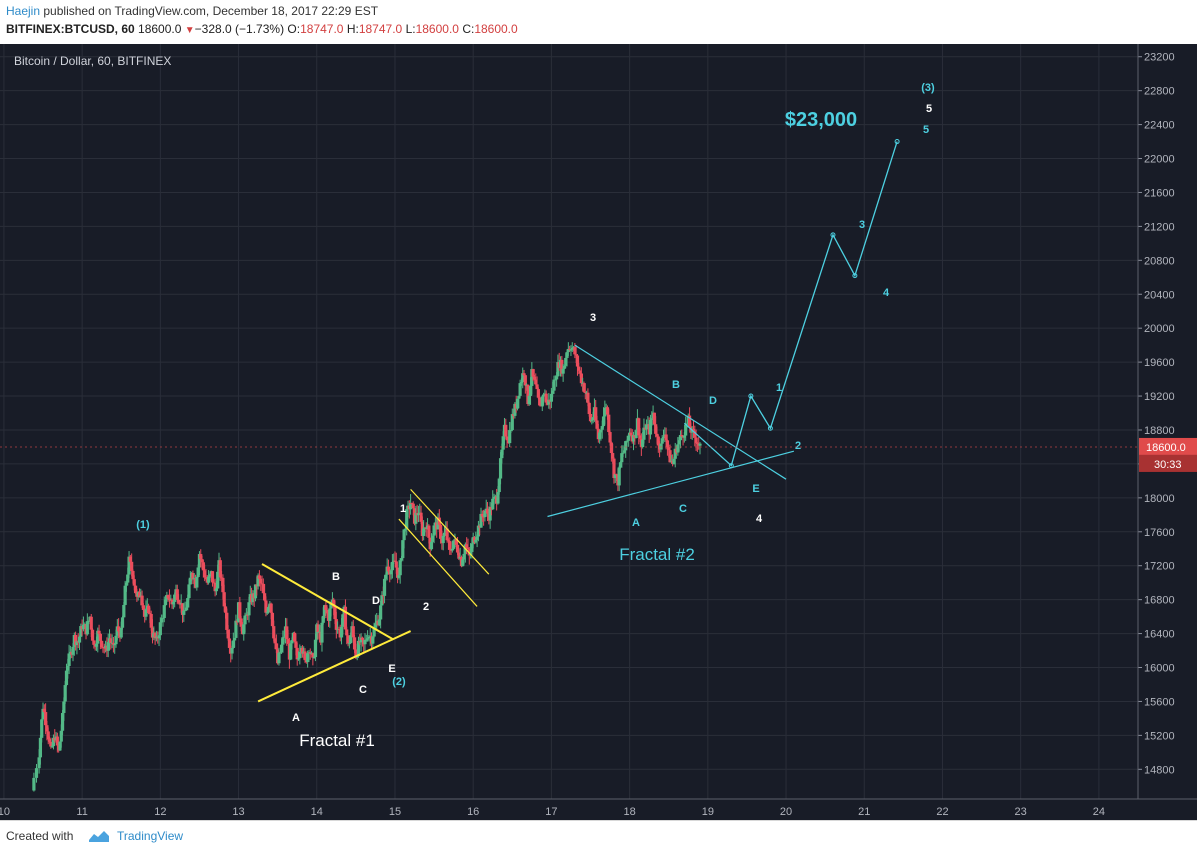 The width and height of the screenshot is (1197, 854). Describe the element at coordinates (450, 531) in the screenshot. I see `flag-upper-line` at that location.